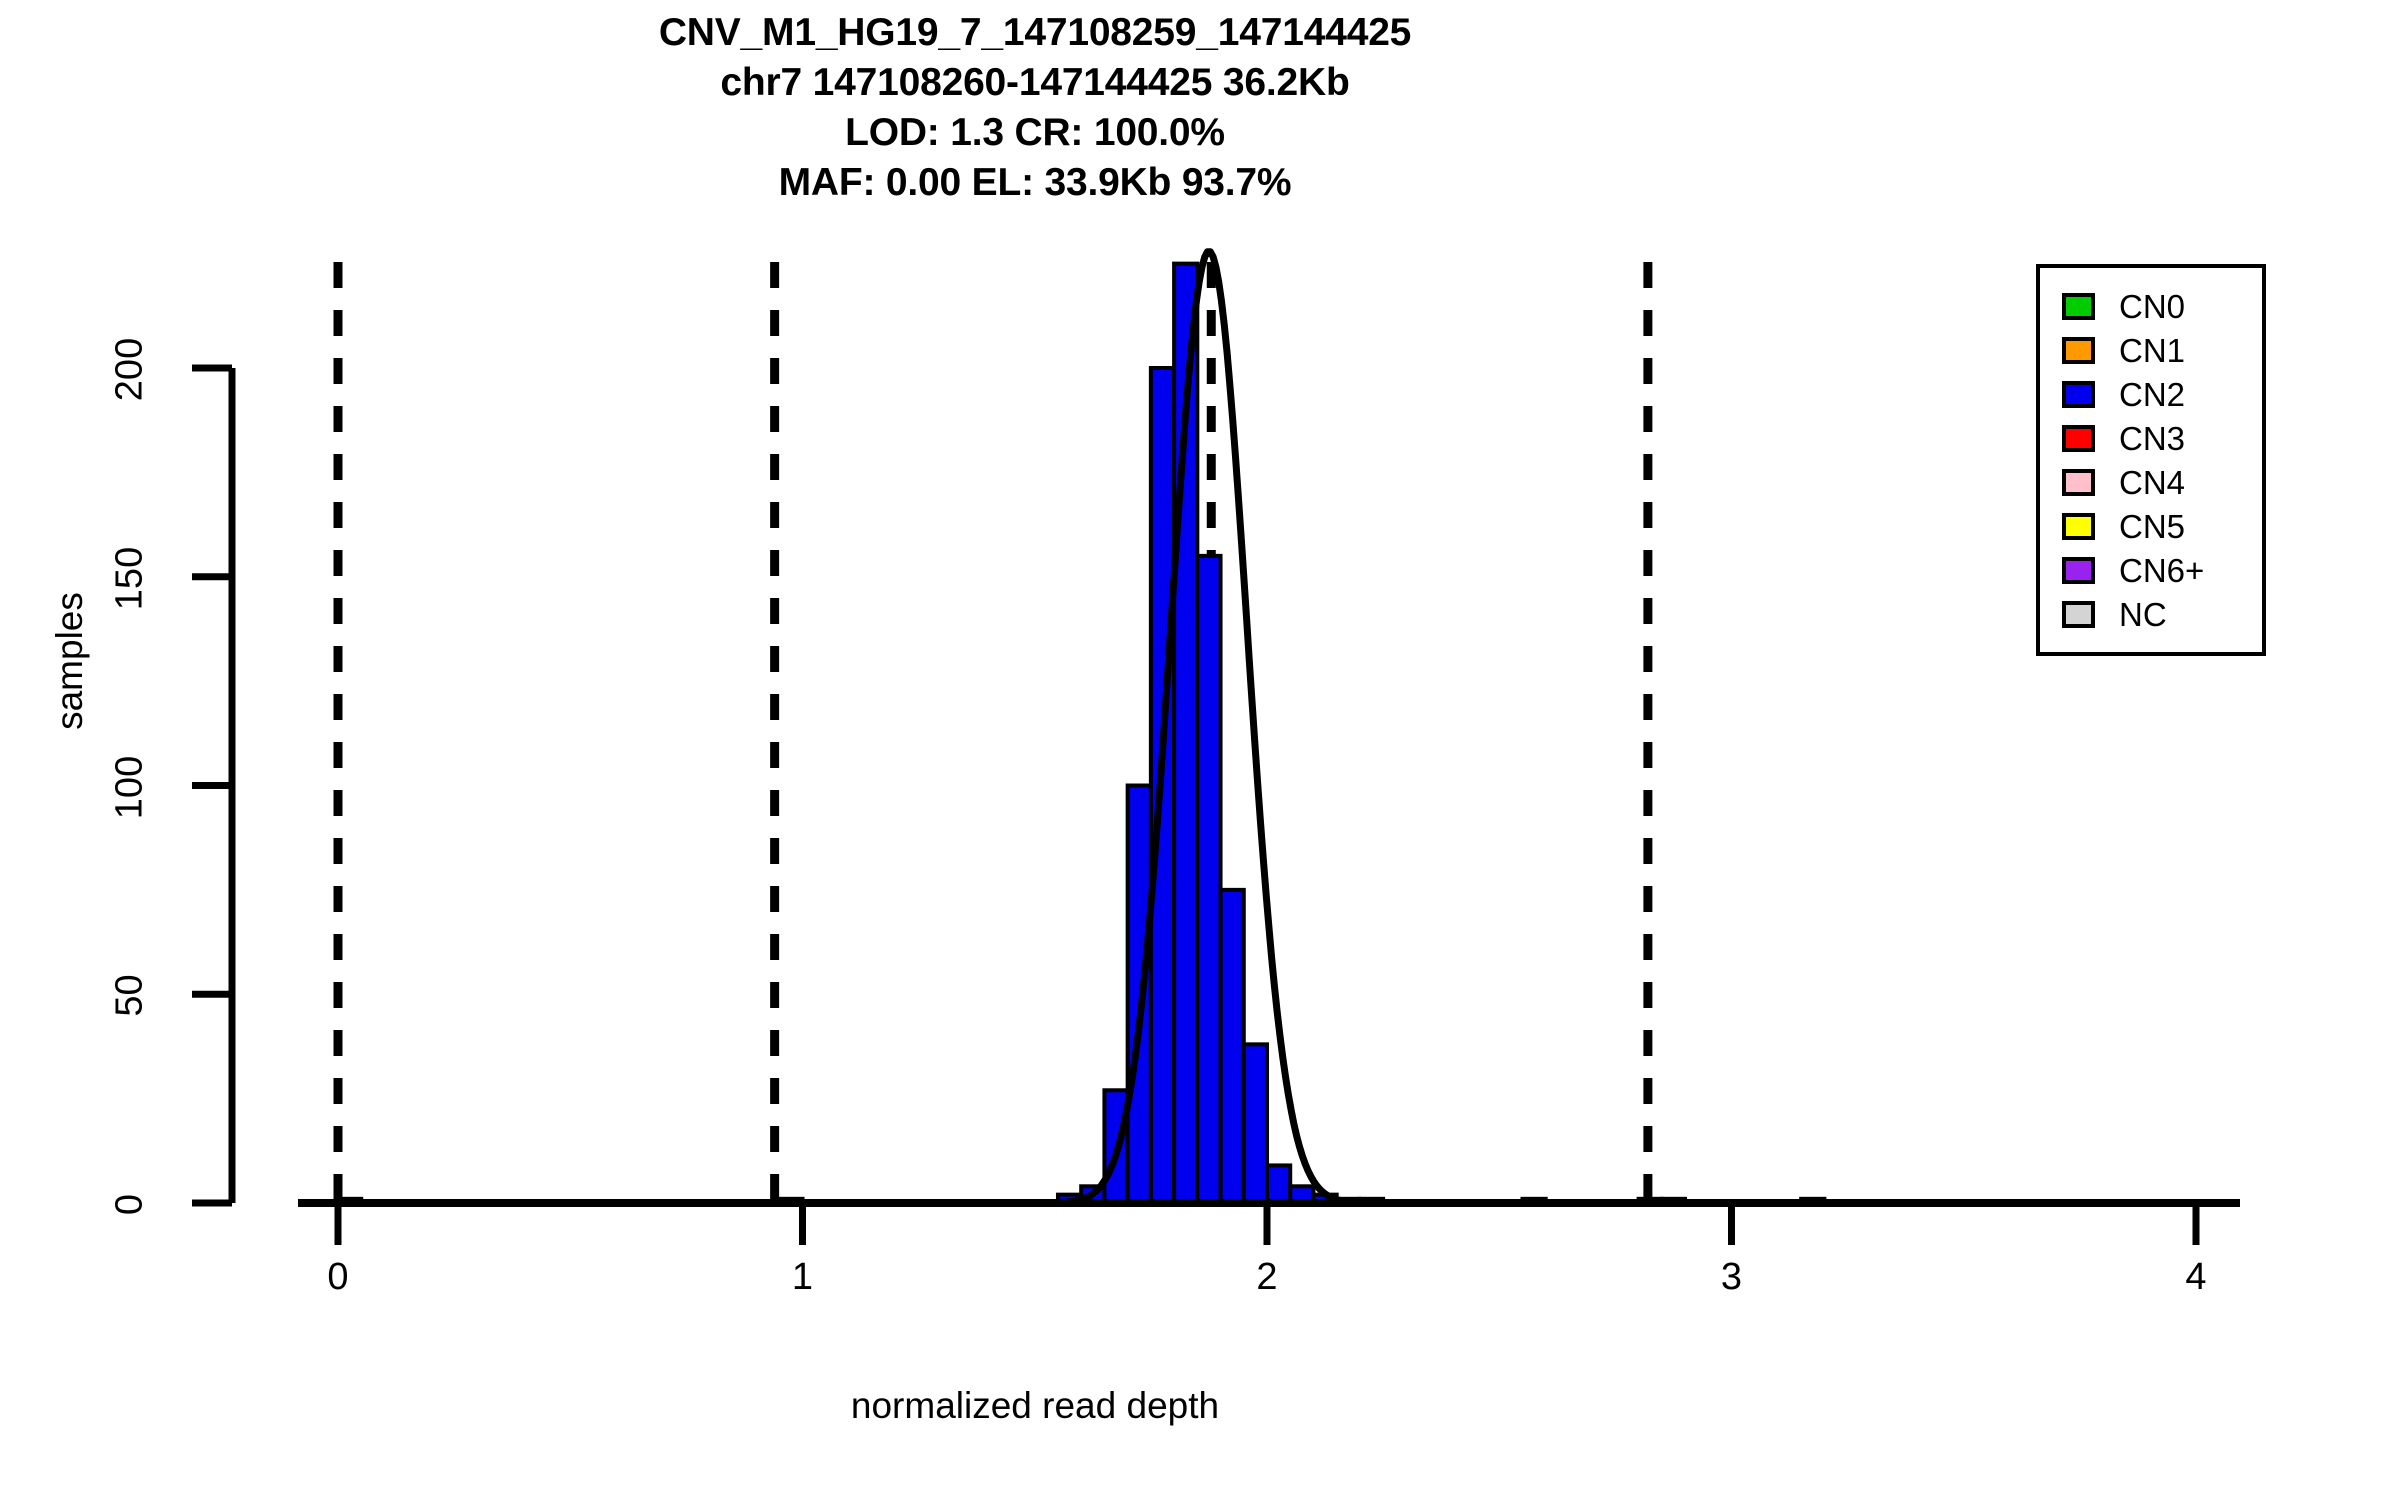 The height and width of the screenshot is (1500, 2400). Describe the element at coordinates (129, 995) in the screenshot. I see `y-tick-label: 50` at that location.